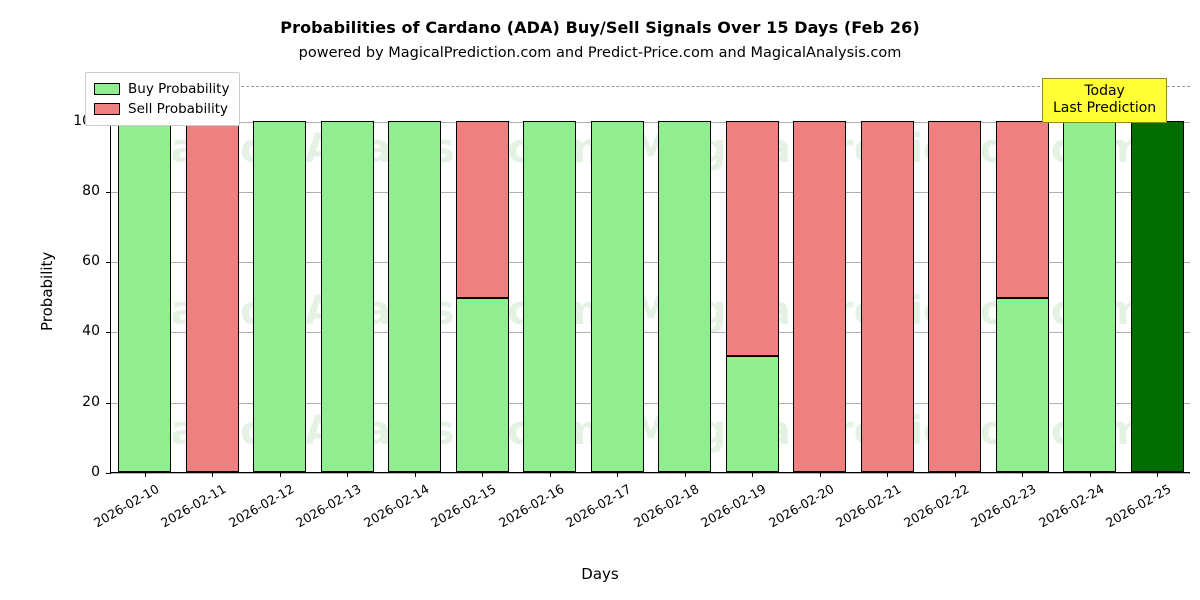 This screenshot has width=1200, height=600. What do you see at coordinates (91, 261) in the screenshot?
I see `y-tick-label: 60` at bounding box center [91, 261].